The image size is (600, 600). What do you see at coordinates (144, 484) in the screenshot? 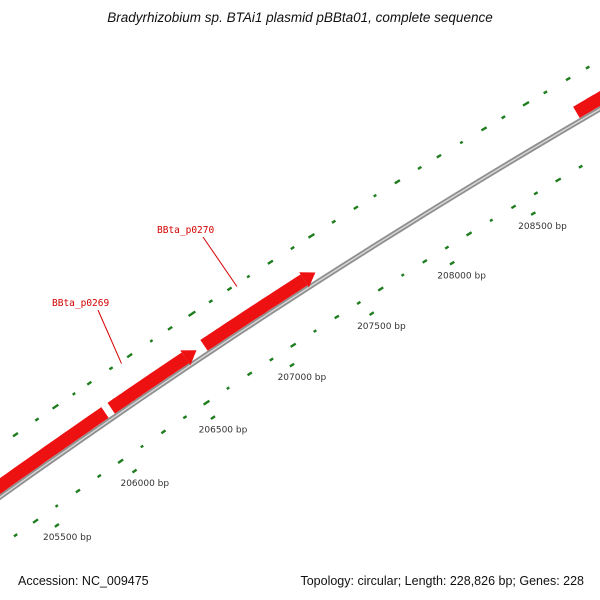
I see `ruler-label: 206000 bp` at bounding box center [144, 484].